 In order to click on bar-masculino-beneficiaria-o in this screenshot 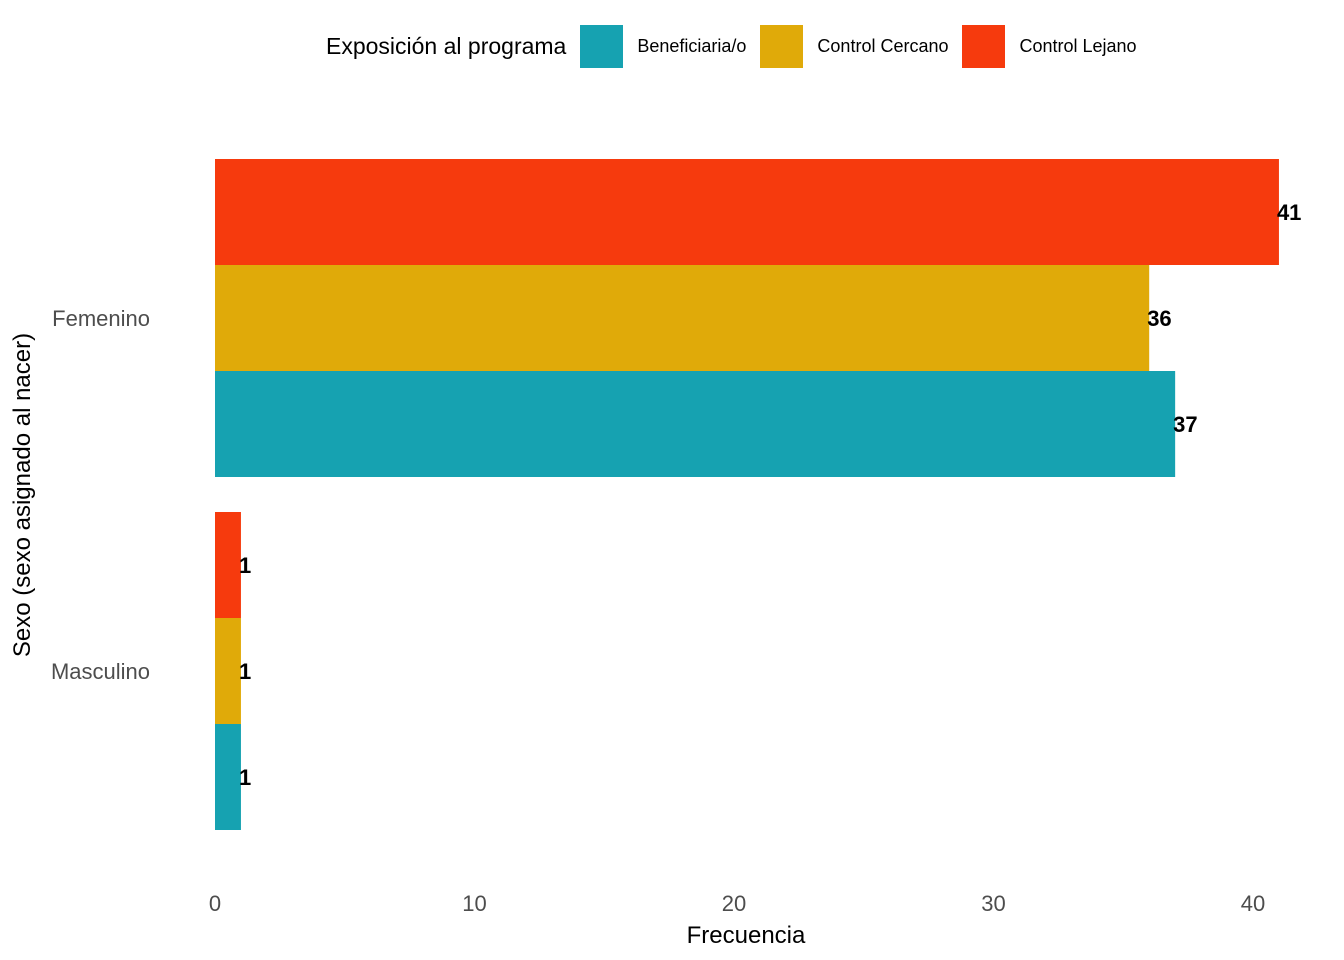, I will do `click(228, 777)`.